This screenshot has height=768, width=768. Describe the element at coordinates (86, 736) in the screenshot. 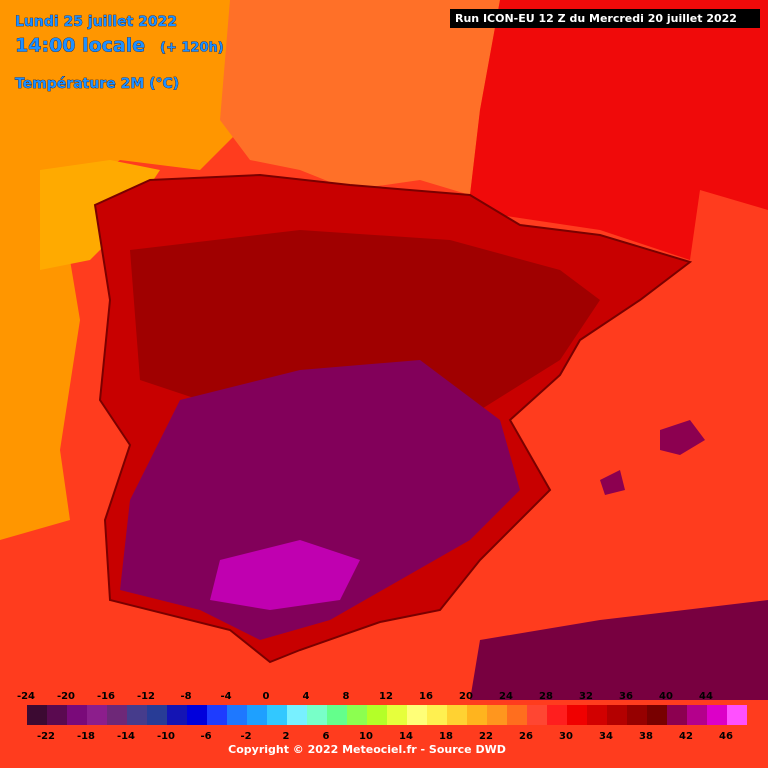

I see `legend-label: -18` at that location.